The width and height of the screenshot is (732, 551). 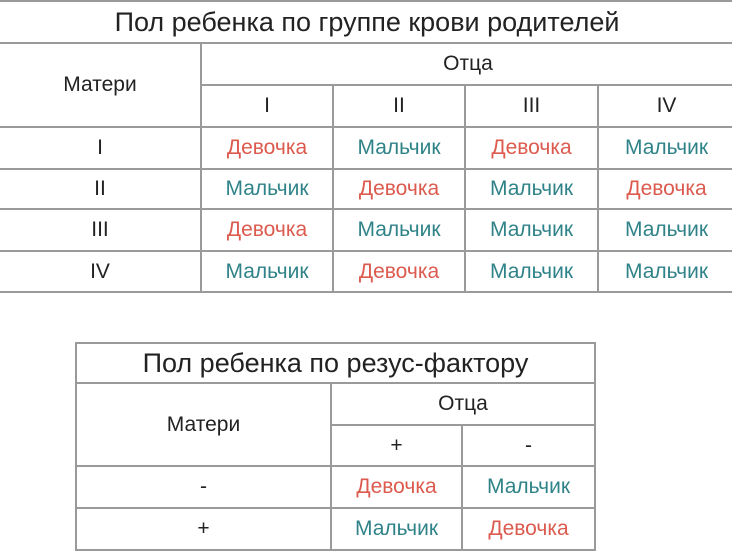 I want to click on father-group-header: IV, so click(x=664, y=106).